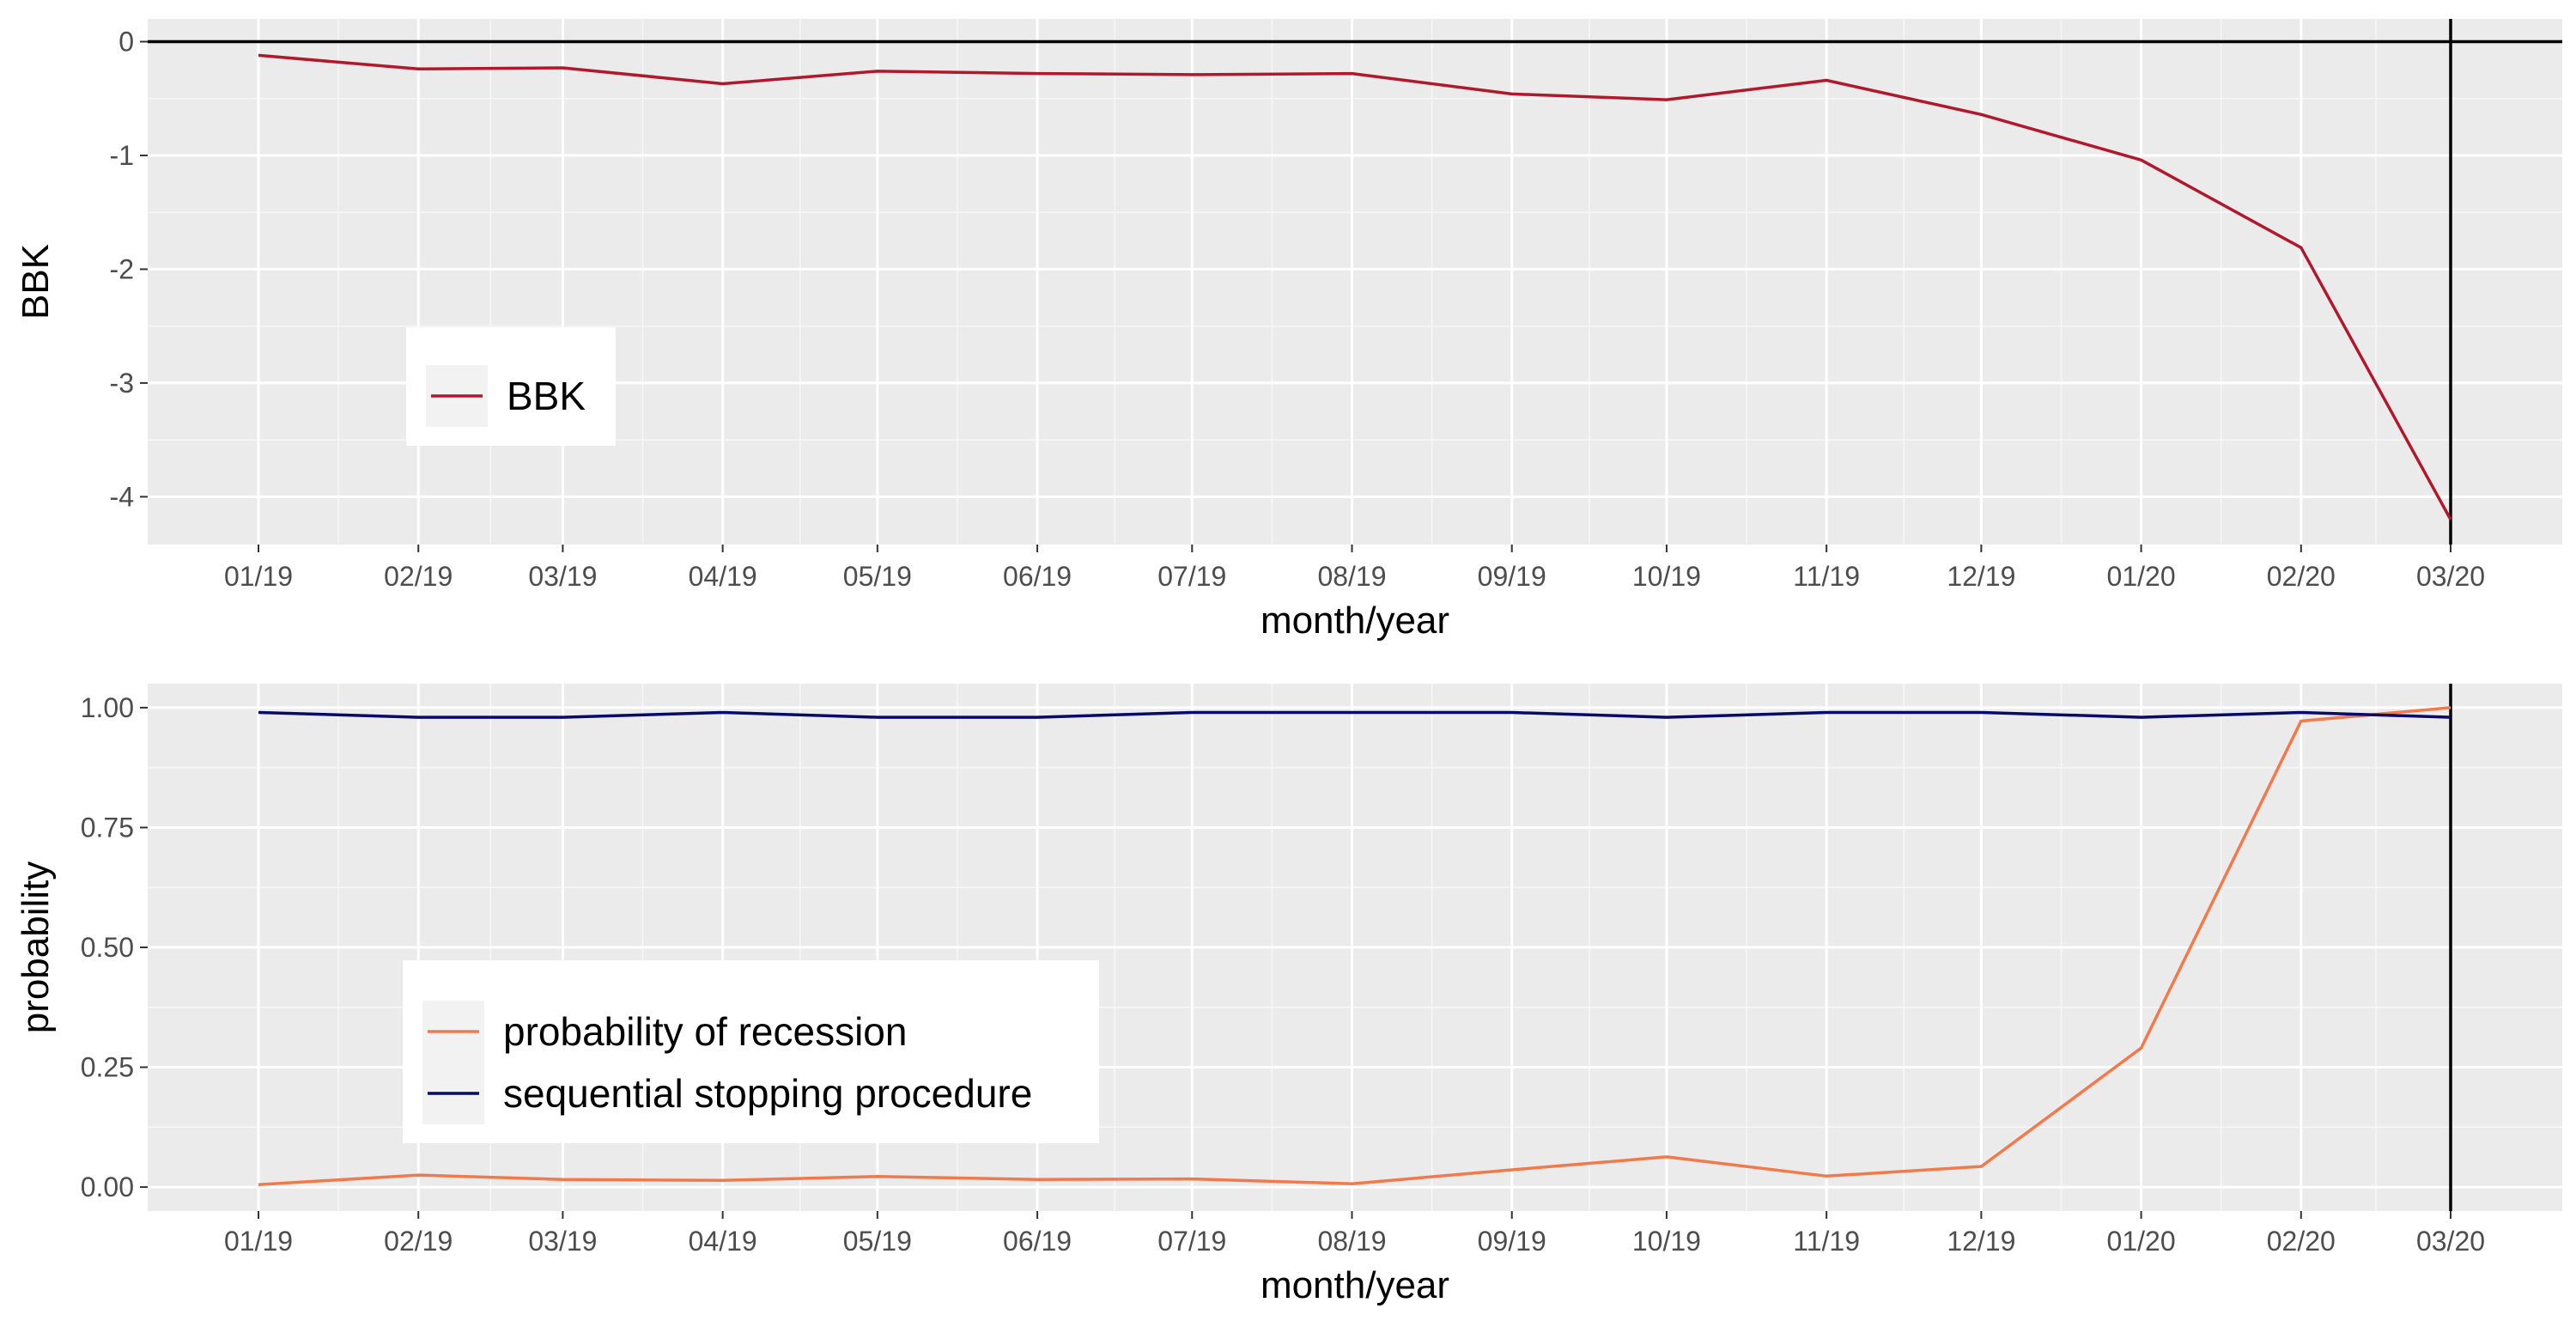  What do you see at coordinates (107, 1187) in the screenshot?
I see `y-tick-label: 0.00` at bounding box center [107, 1187].